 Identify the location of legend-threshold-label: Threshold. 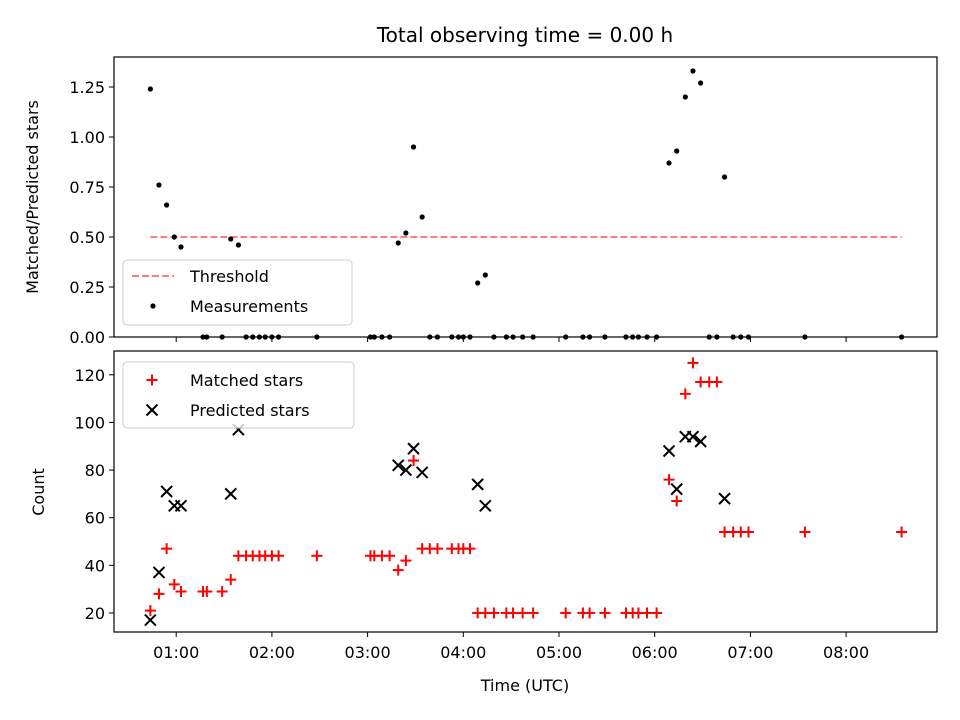
(229, 276).